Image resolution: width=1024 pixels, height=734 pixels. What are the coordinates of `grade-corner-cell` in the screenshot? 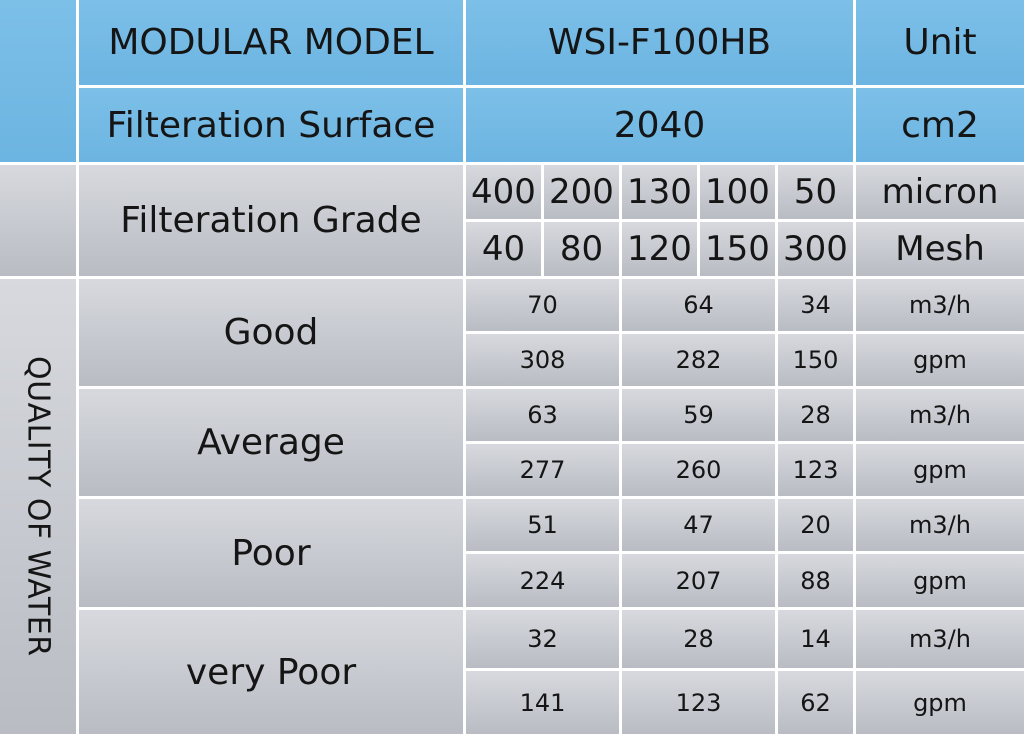 It's located at (38, 220).